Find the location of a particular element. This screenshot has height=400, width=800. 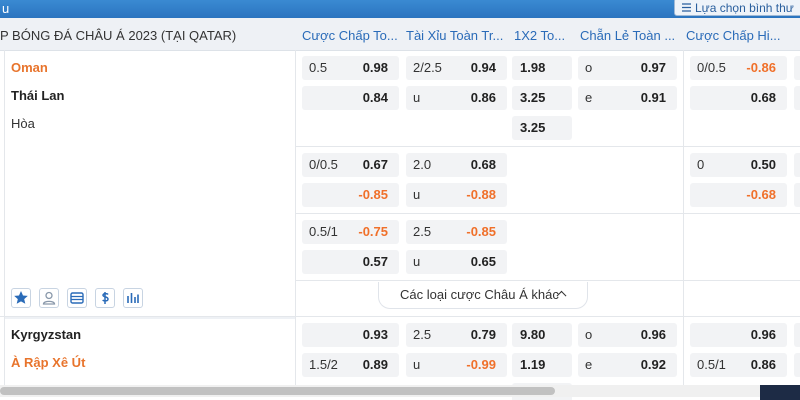

odds: 0.91 is located at coordinates (653, 97).